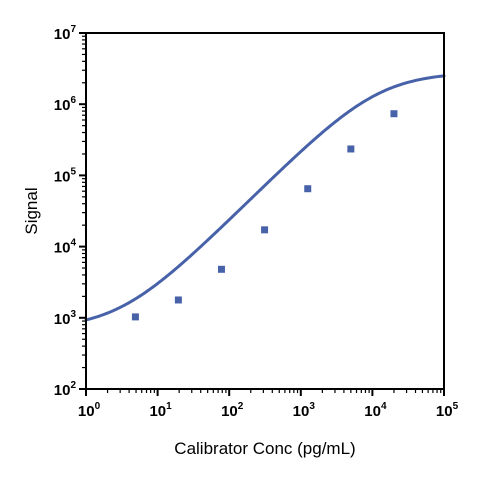 Image resolution: width=500 pixels, height=477 pixels. I want to click on y-tick-label: 10⁵, so click(65, 175).